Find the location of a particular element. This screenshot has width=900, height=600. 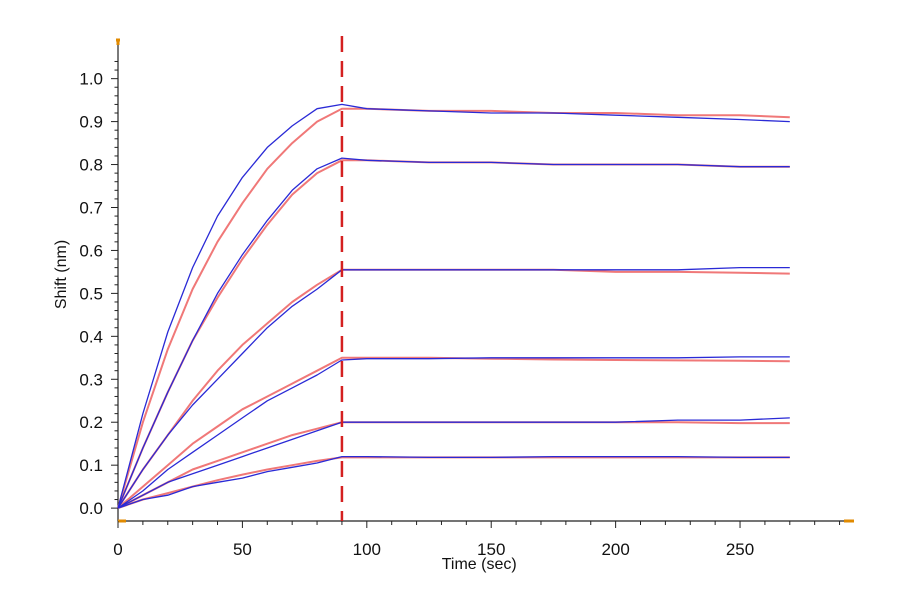

y-tick-label: 0.9 is located at coordinates (91, 122).